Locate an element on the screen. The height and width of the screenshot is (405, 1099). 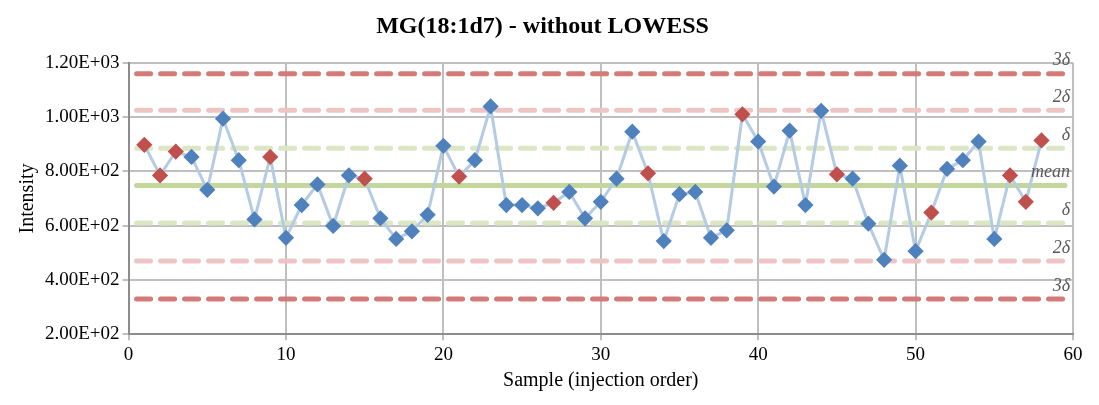
x-tick-label: 30 is located at coordinates (601, 353).